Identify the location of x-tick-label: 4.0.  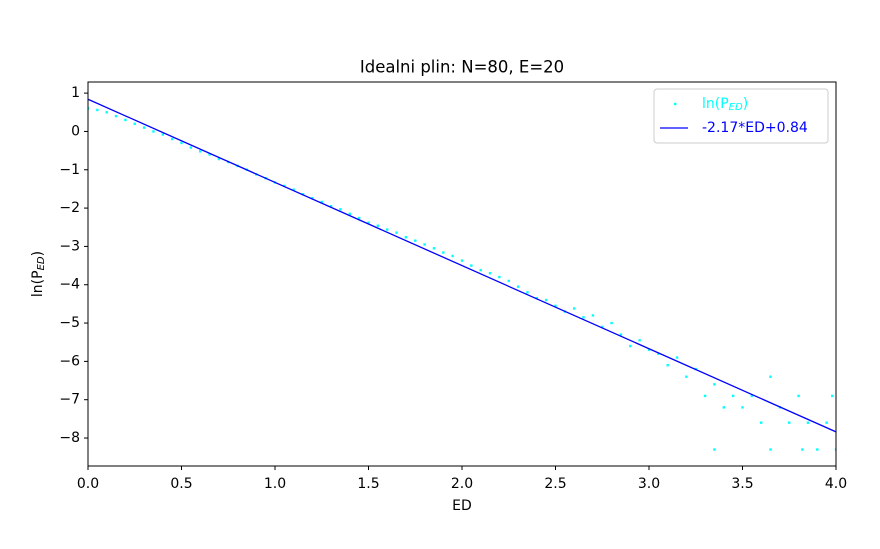
(836, 484).